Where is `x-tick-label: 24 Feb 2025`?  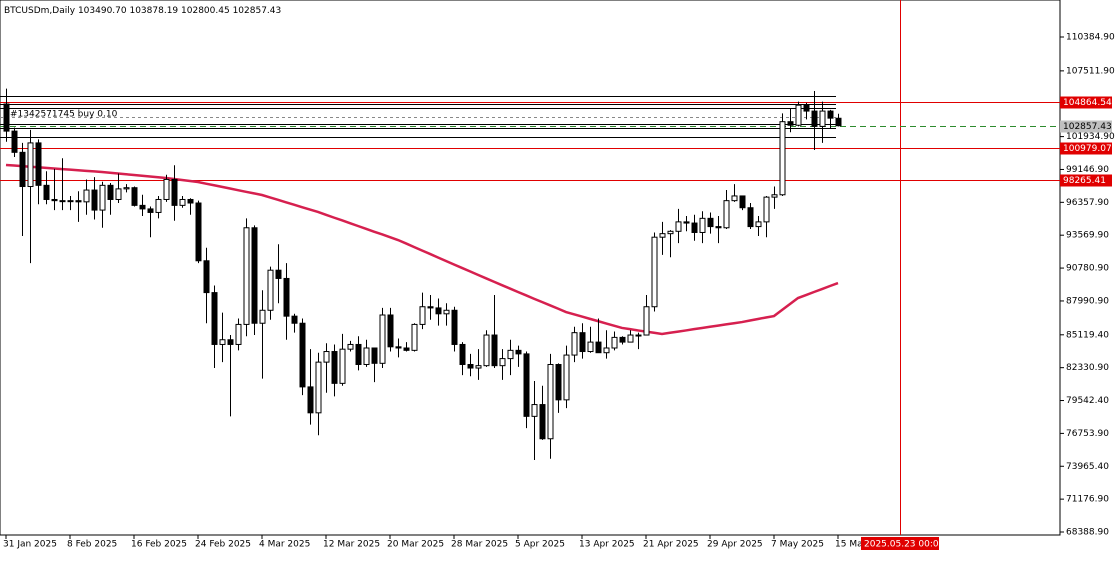 x-tick-label: 24 Feb 2025 is located at coordinates (223, 545).